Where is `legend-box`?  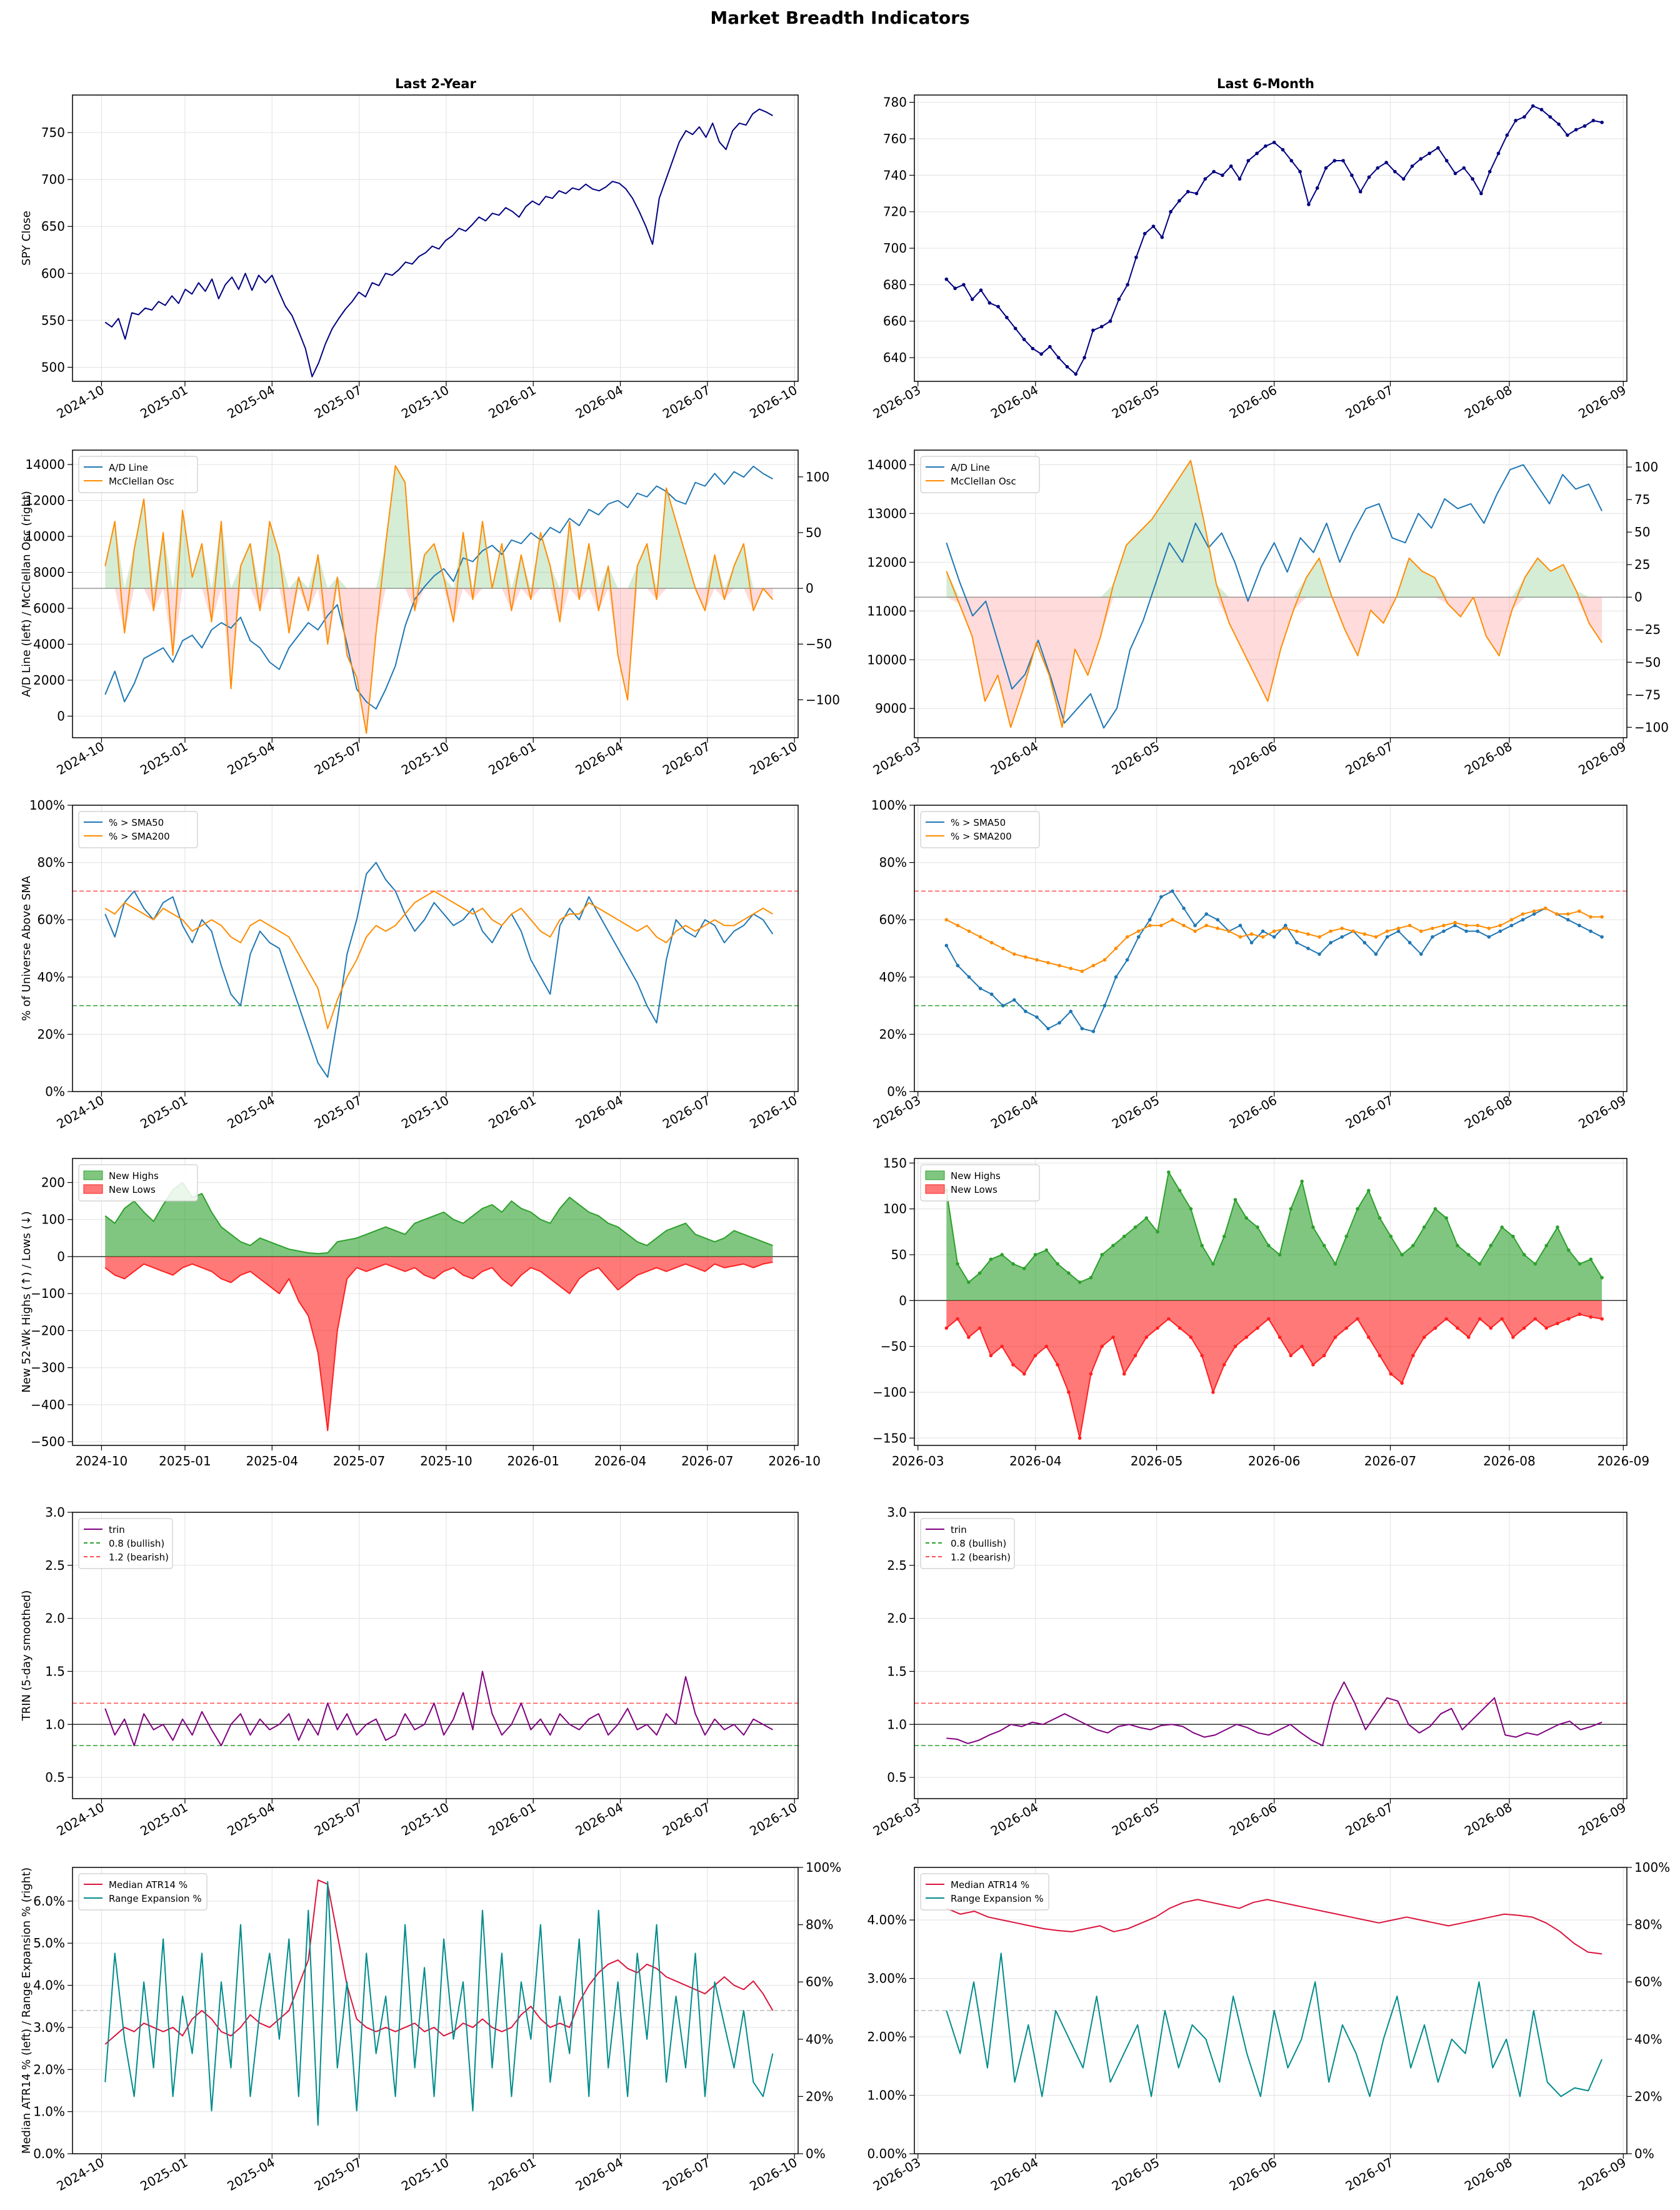 legend-box is located at coordinates (980, 830).